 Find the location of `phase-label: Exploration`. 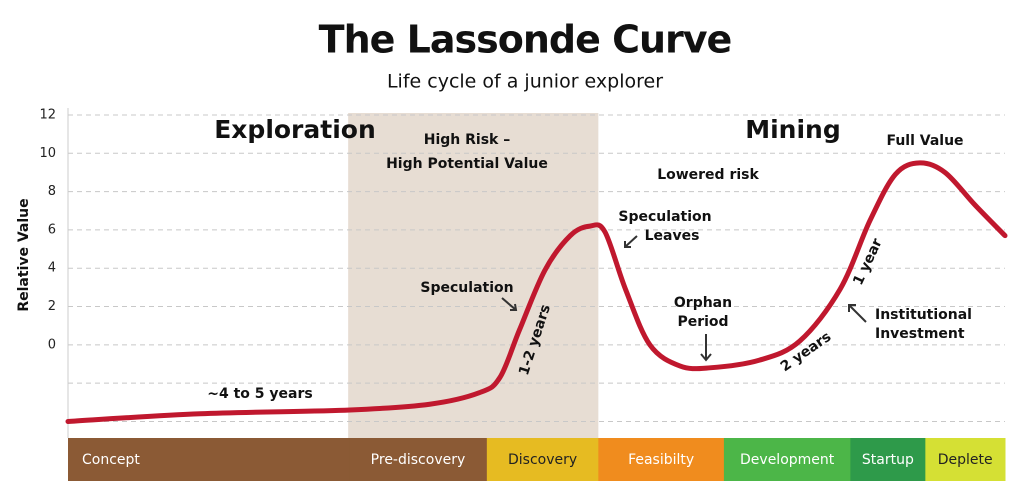

phase-label: Exploration is located at coordinates (295, 129).